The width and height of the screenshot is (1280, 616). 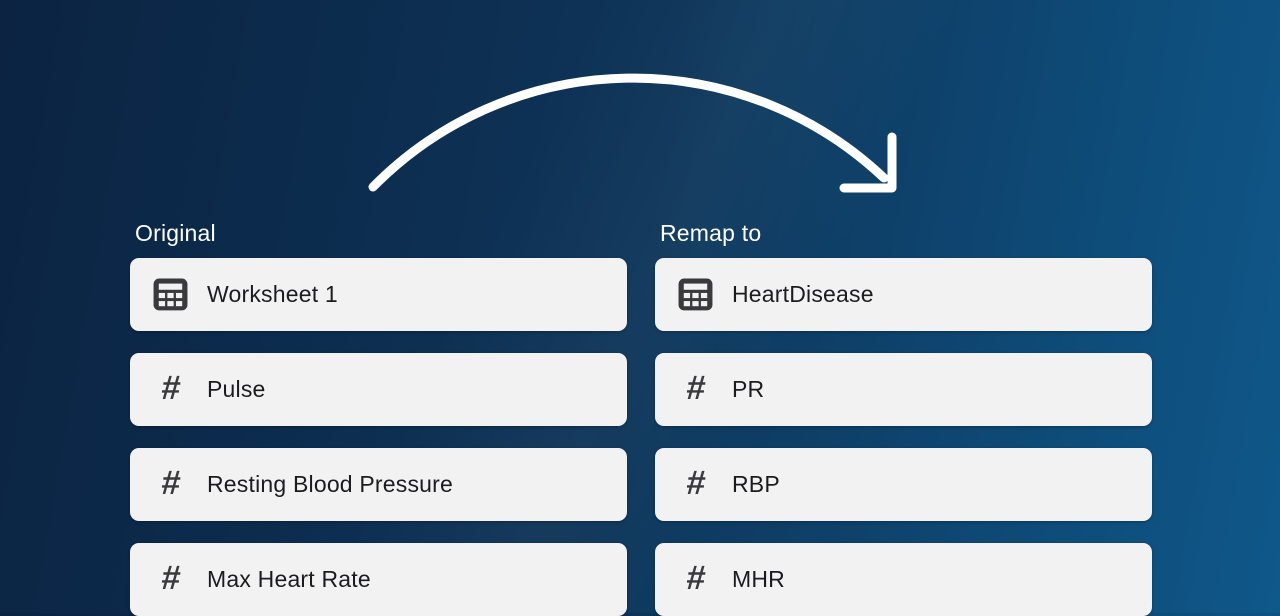 I want to click on field-card-label: MHR, so click(x=758, y=579).